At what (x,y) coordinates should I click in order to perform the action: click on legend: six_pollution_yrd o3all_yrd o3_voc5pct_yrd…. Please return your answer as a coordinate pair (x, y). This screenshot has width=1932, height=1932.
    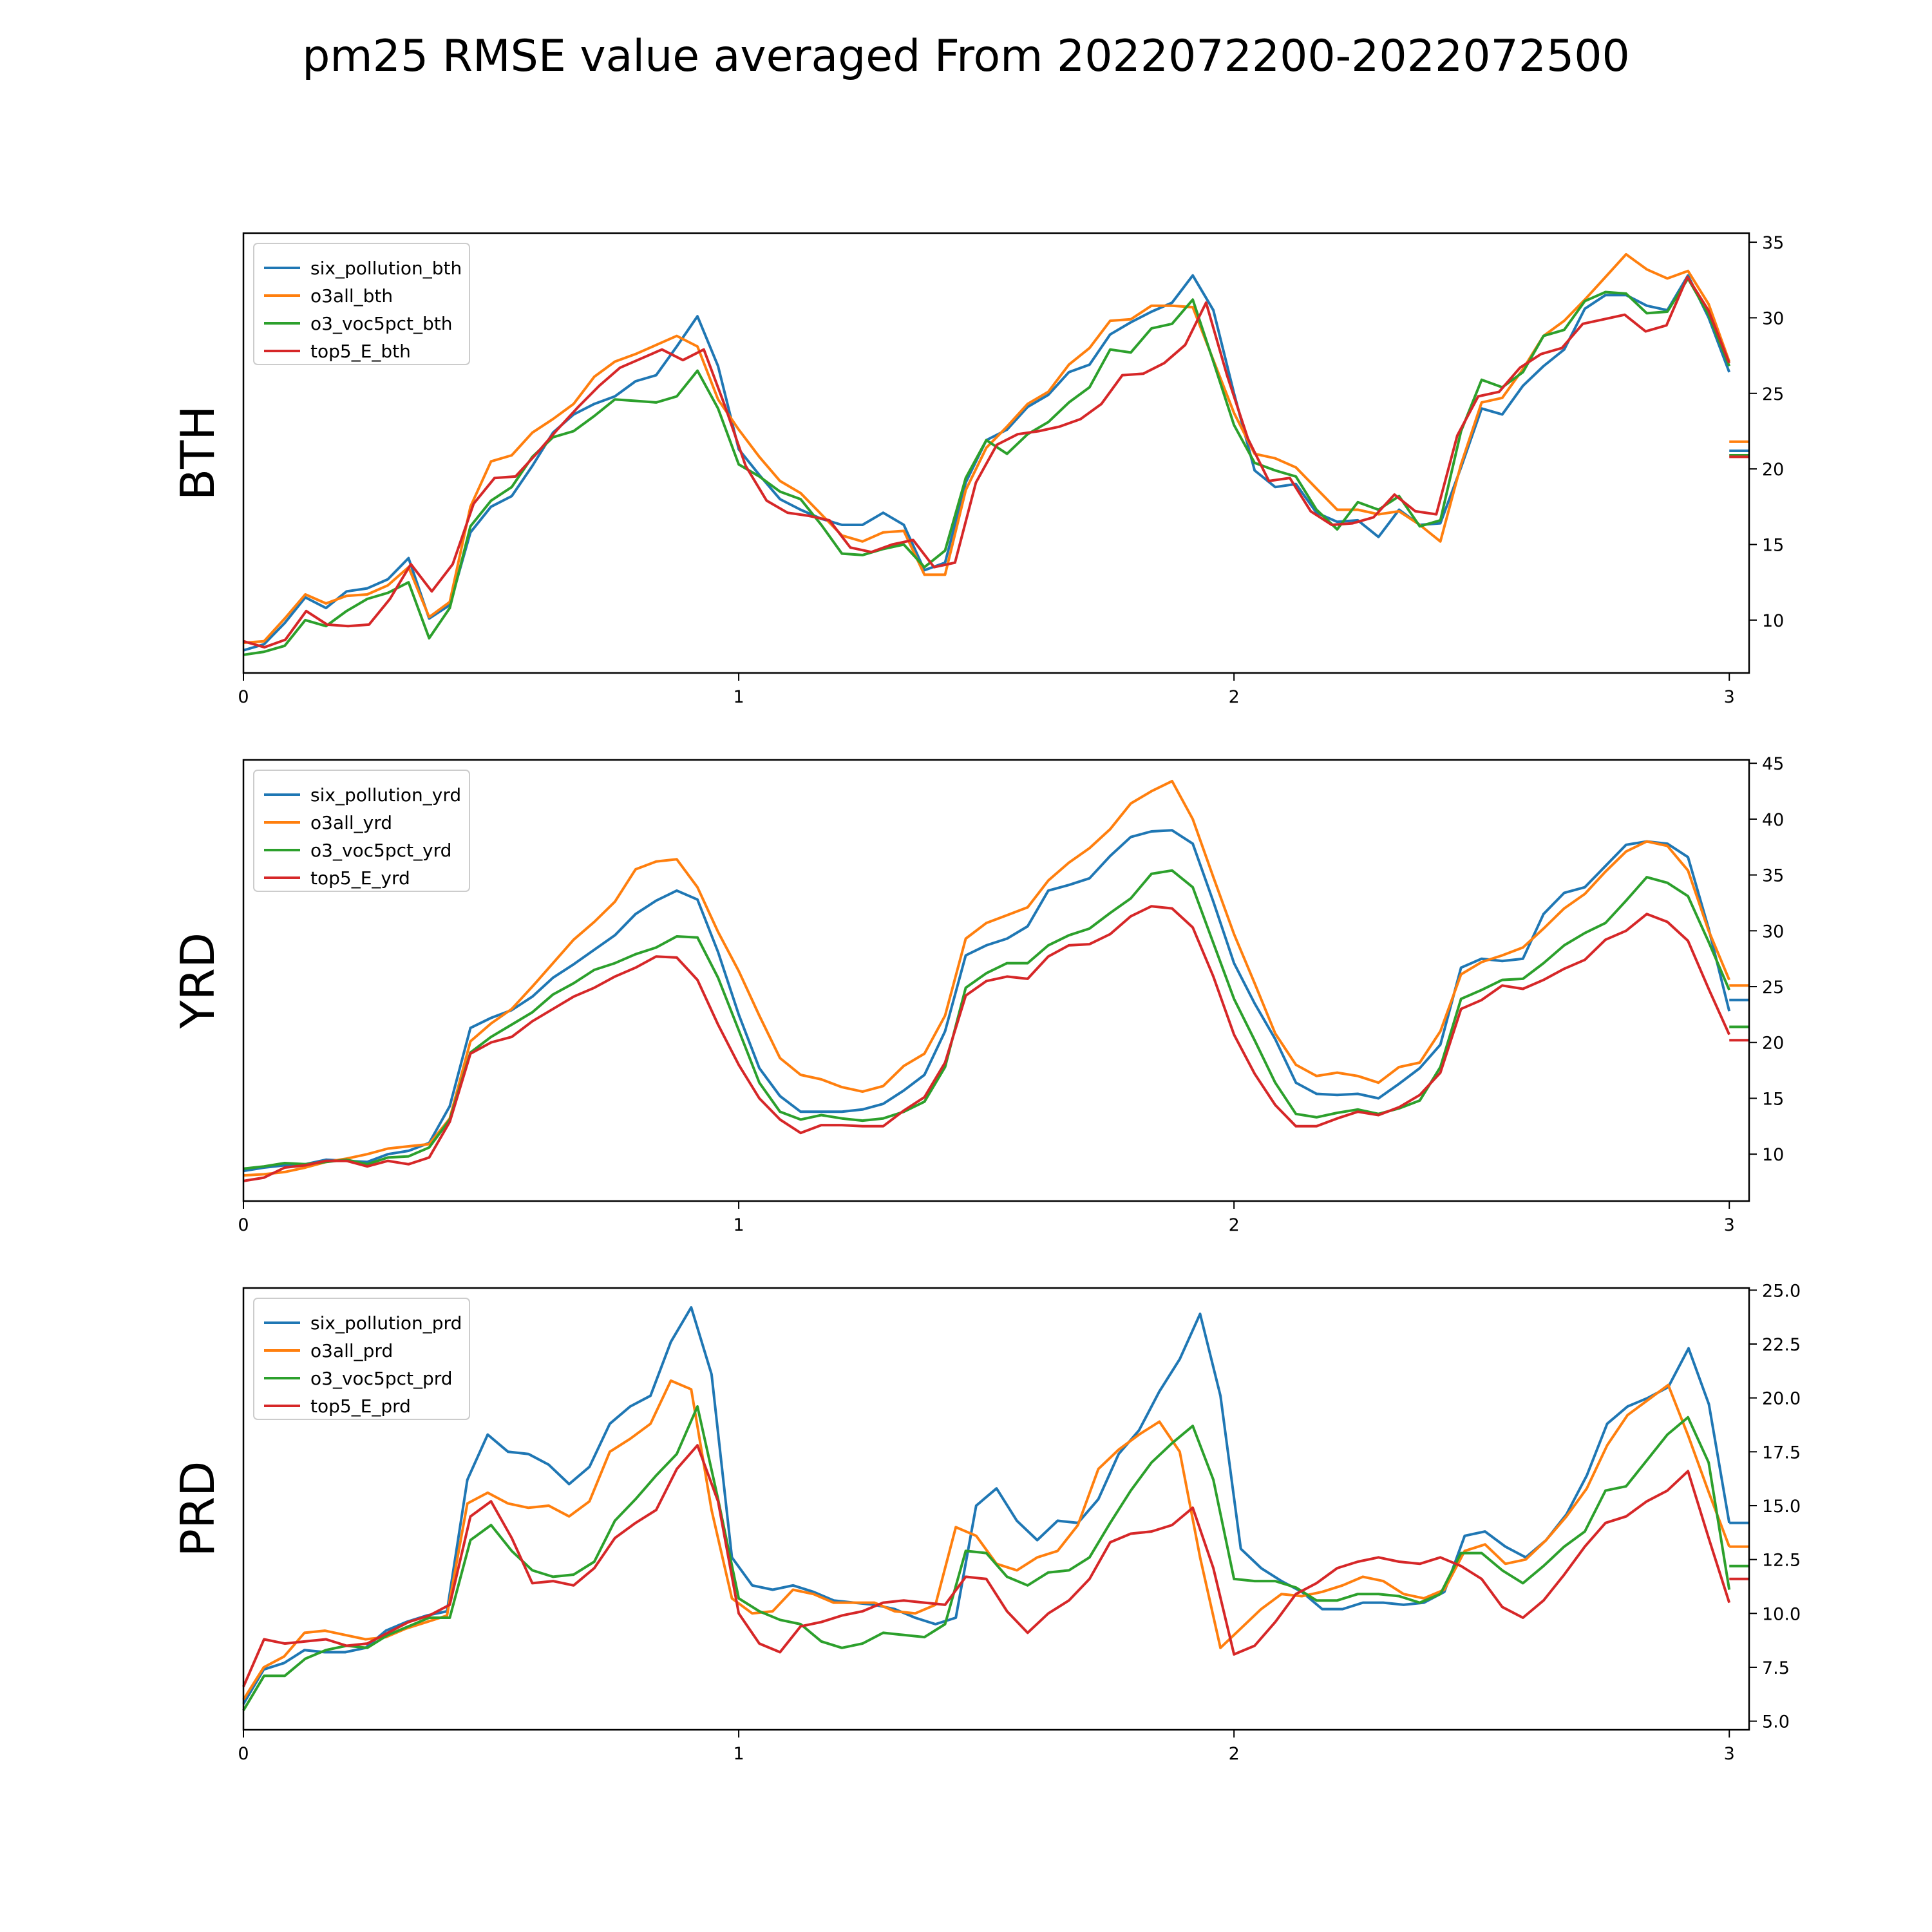
    Looking at the image, I should click on (362, 830).